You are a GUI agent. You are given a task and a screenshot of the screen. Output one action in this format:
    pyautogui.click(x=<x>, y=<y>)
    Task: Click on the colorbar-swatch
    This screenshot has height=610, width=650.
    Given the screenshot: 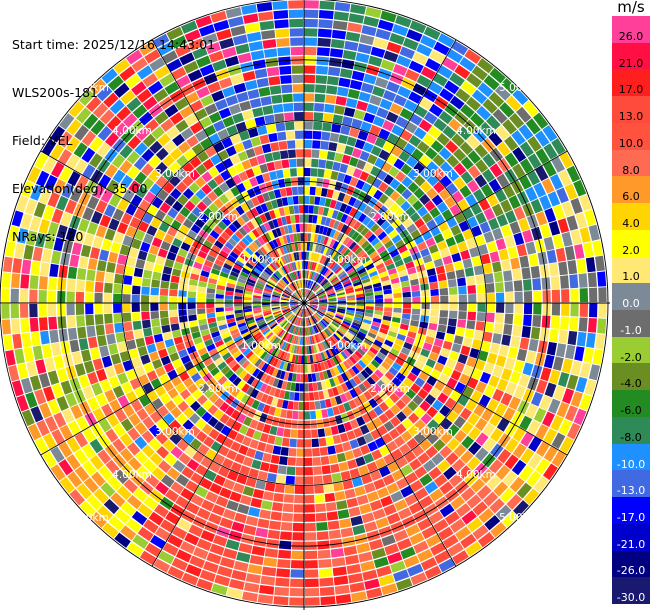 What is the action you would take?
    pyautogui.click(x=631, y=590)
    